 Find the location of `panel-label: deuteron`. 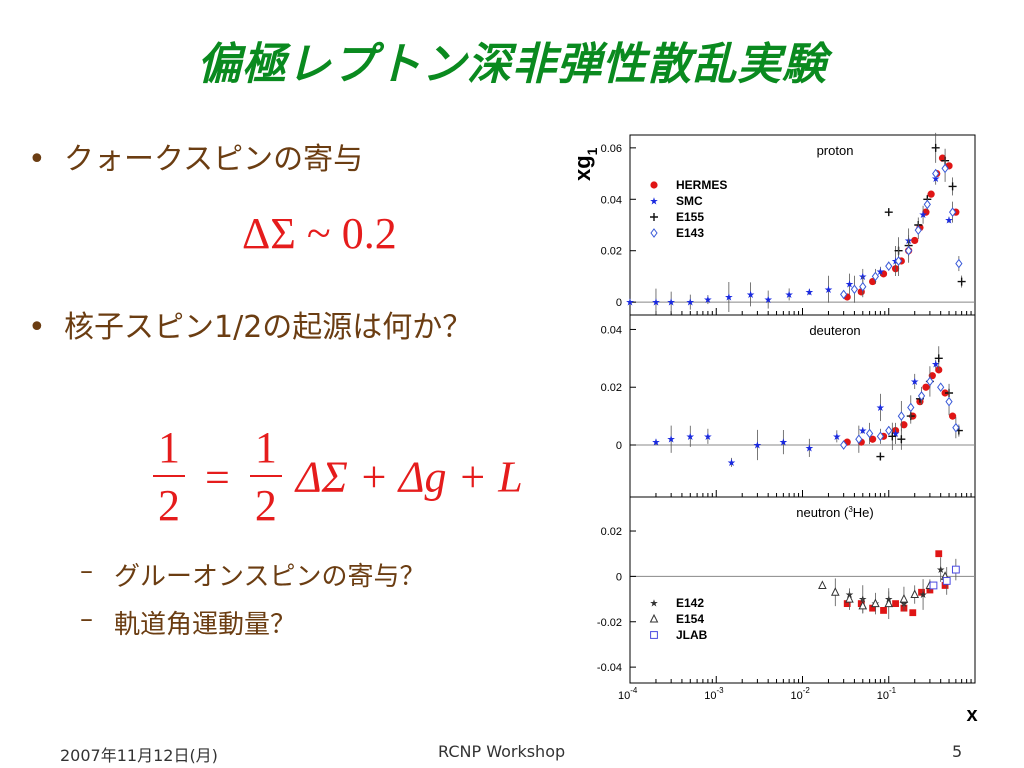

panel-label: deuteron is located at coordinates (834, 330).